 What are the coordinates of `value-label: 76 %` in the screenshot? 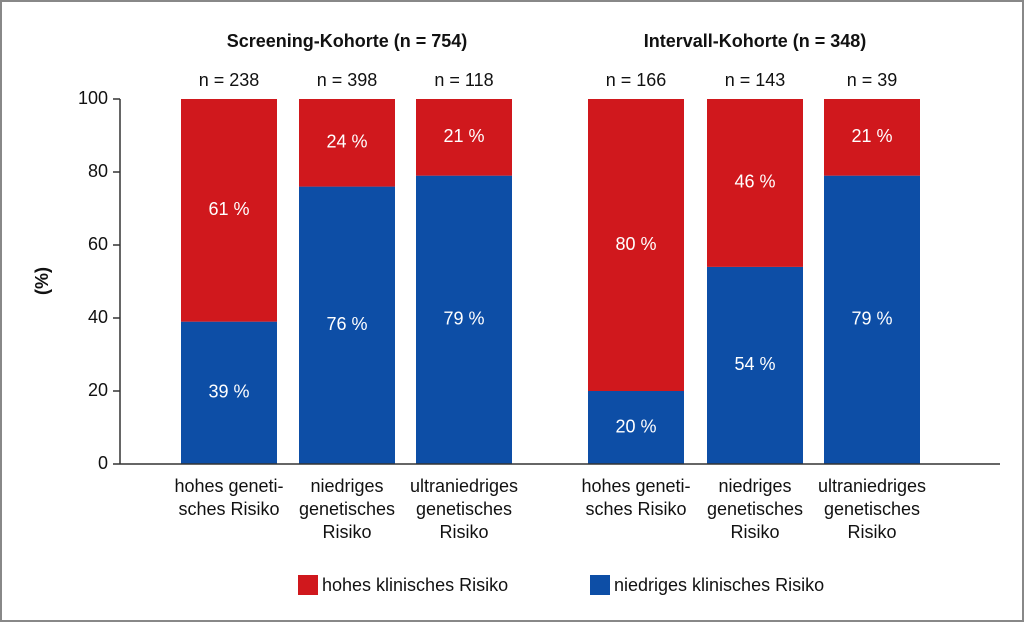 It's located at (346, 324).